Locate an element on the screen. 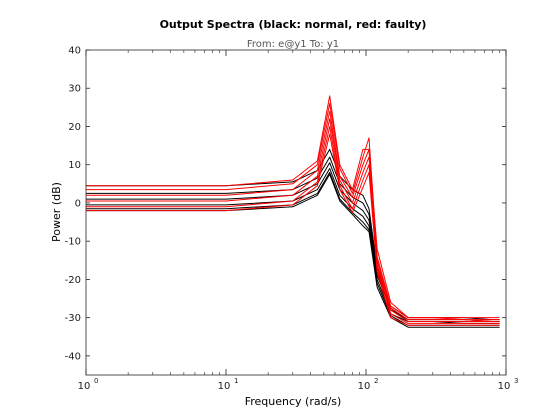  y-tick-label: 40 is located at coordinates (74, 51).